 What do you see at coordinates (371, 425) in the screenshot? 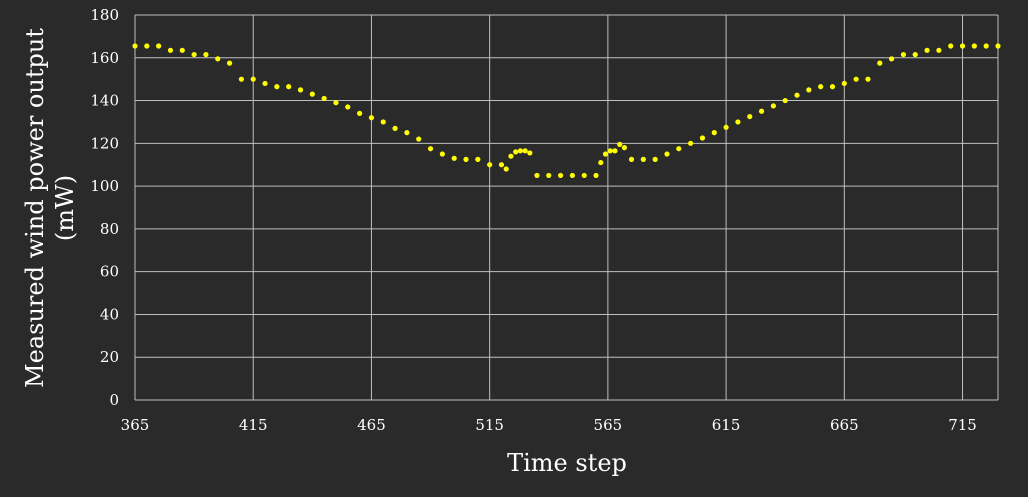
I see `x-tick-label: 465` at bounding box center [371, 425].